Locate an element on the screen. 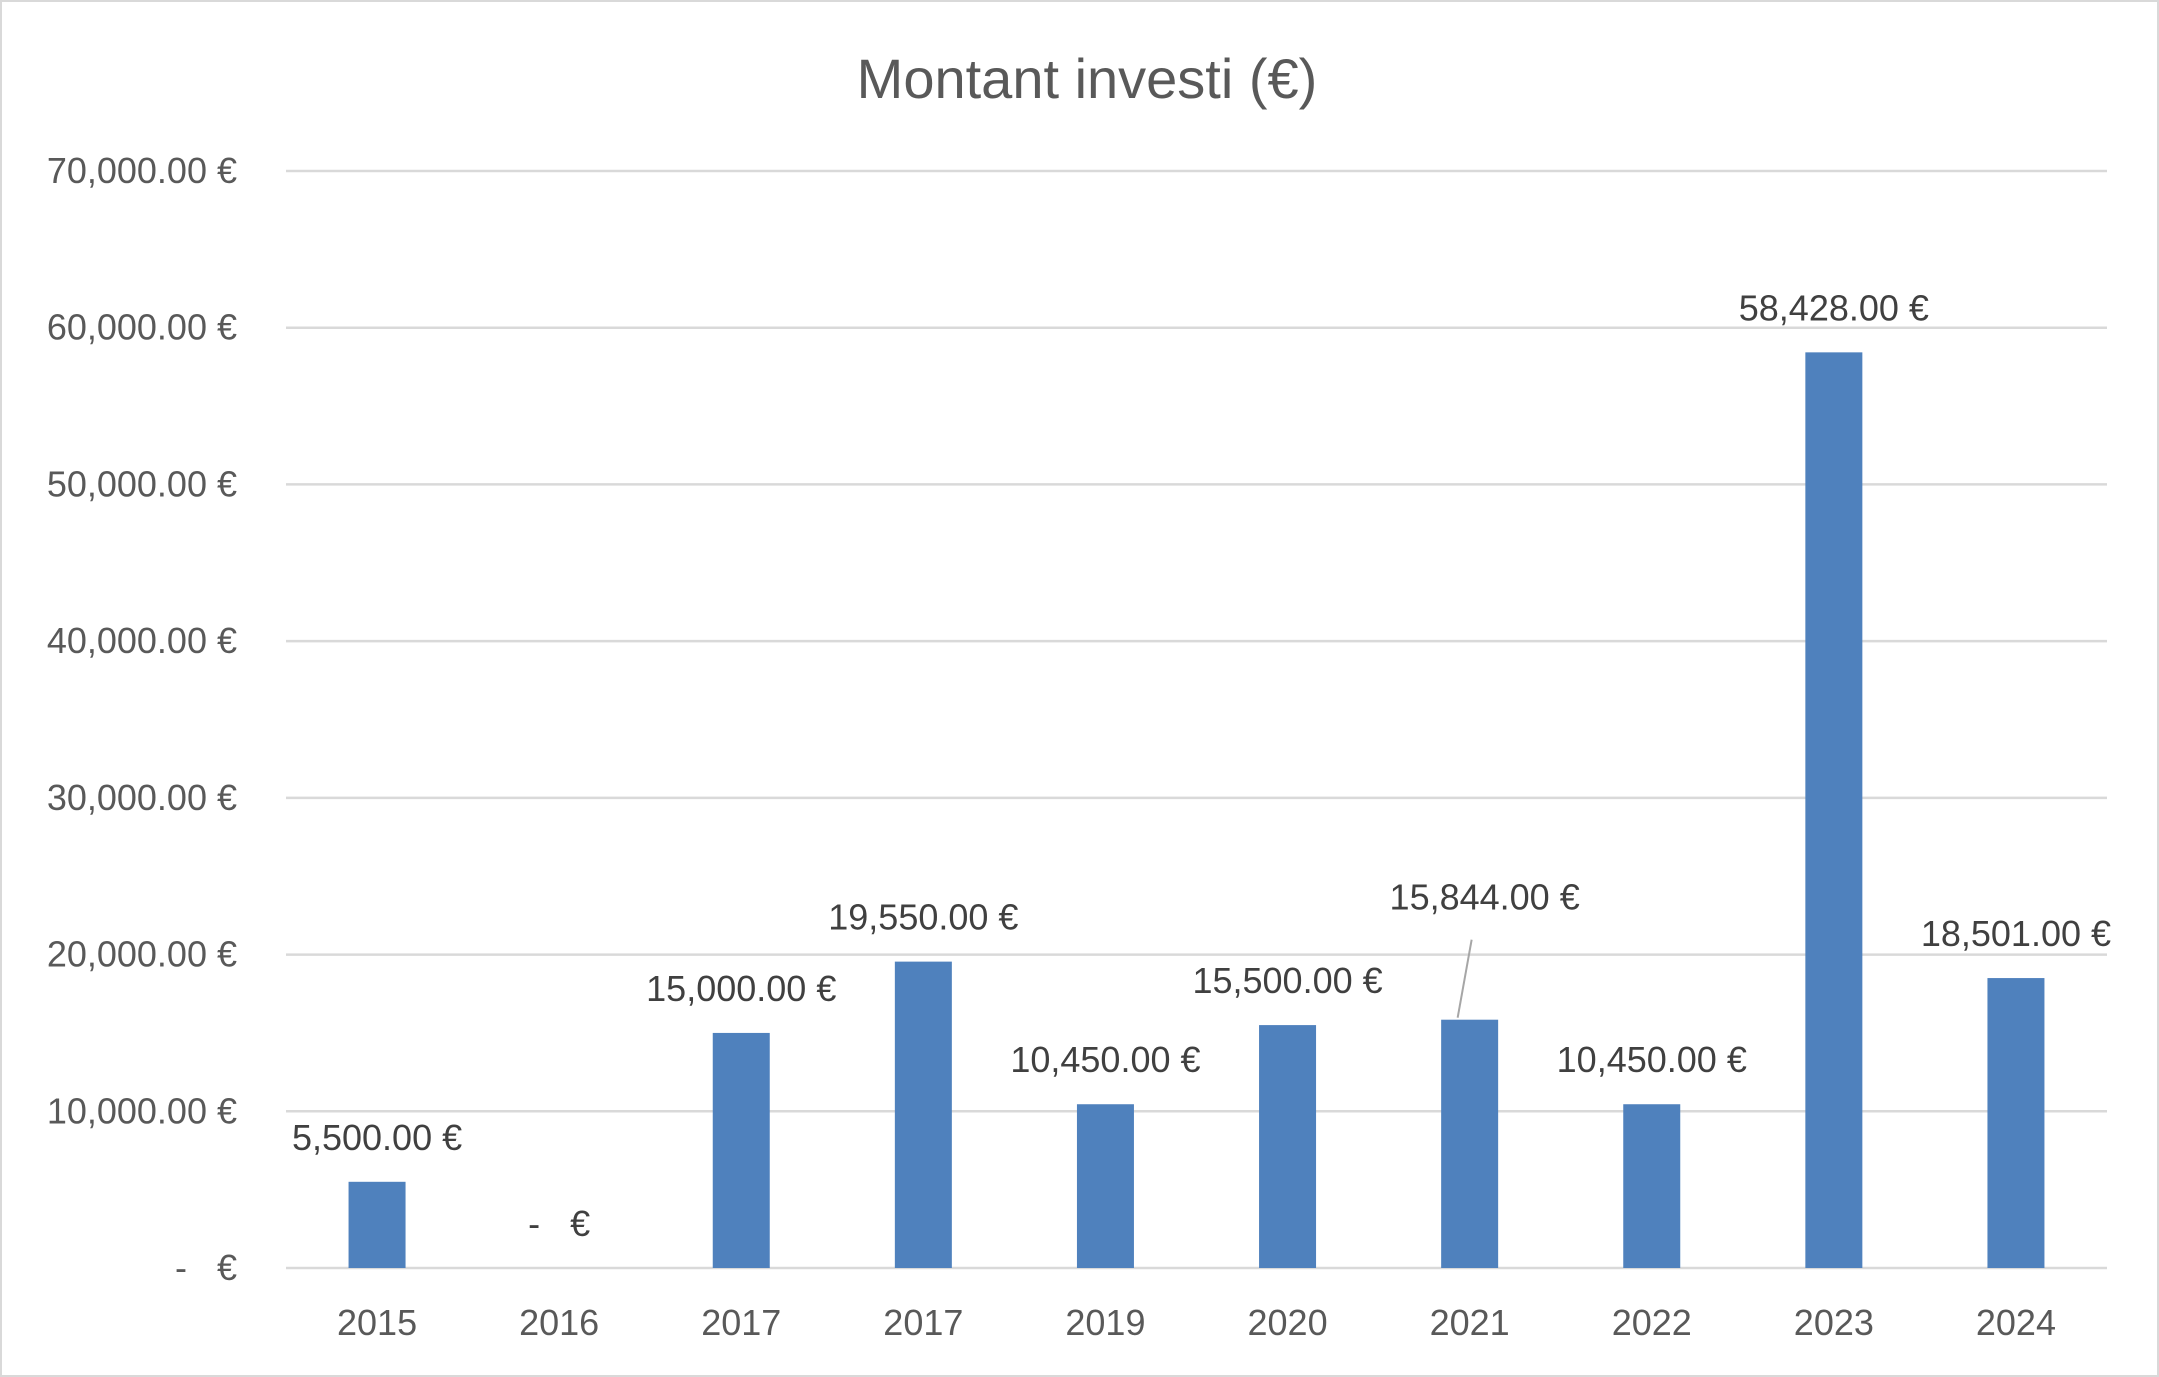  x-tick-label: 2016 is located at coordinates (559, 1322).